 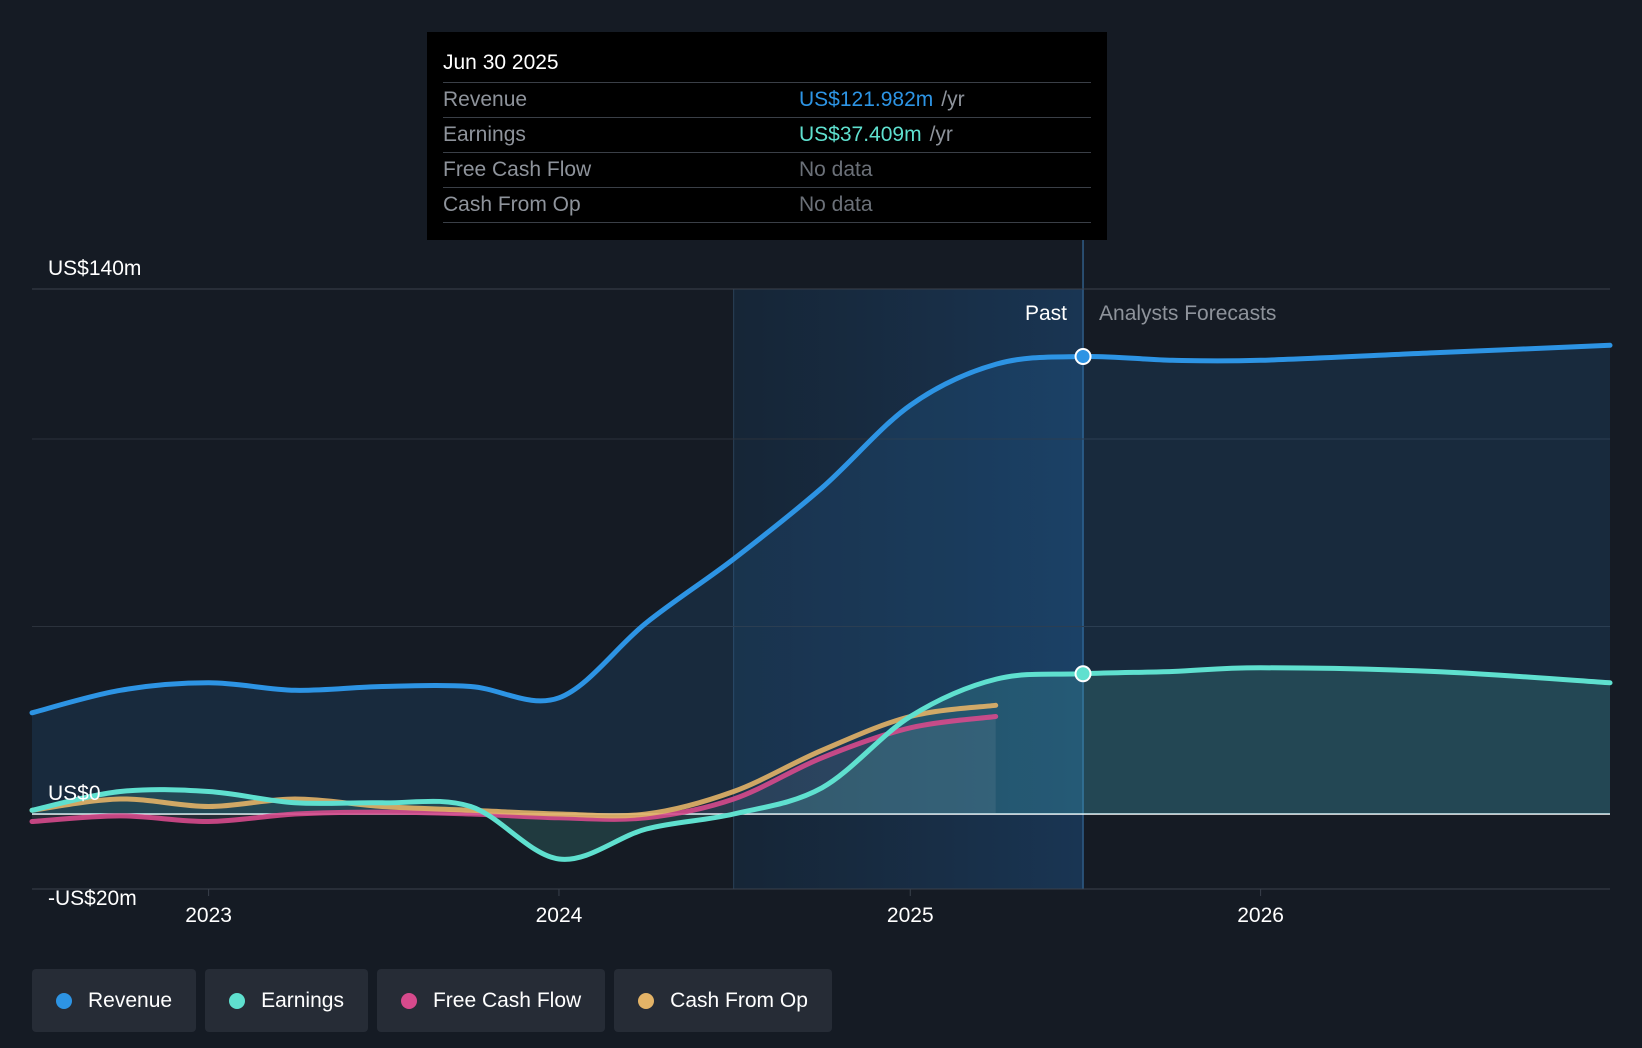 What do you see at coordinates (860, 134) in the screenshot?
I see `tooltip-value: US$37.409m` at bounding box center [860, 134].